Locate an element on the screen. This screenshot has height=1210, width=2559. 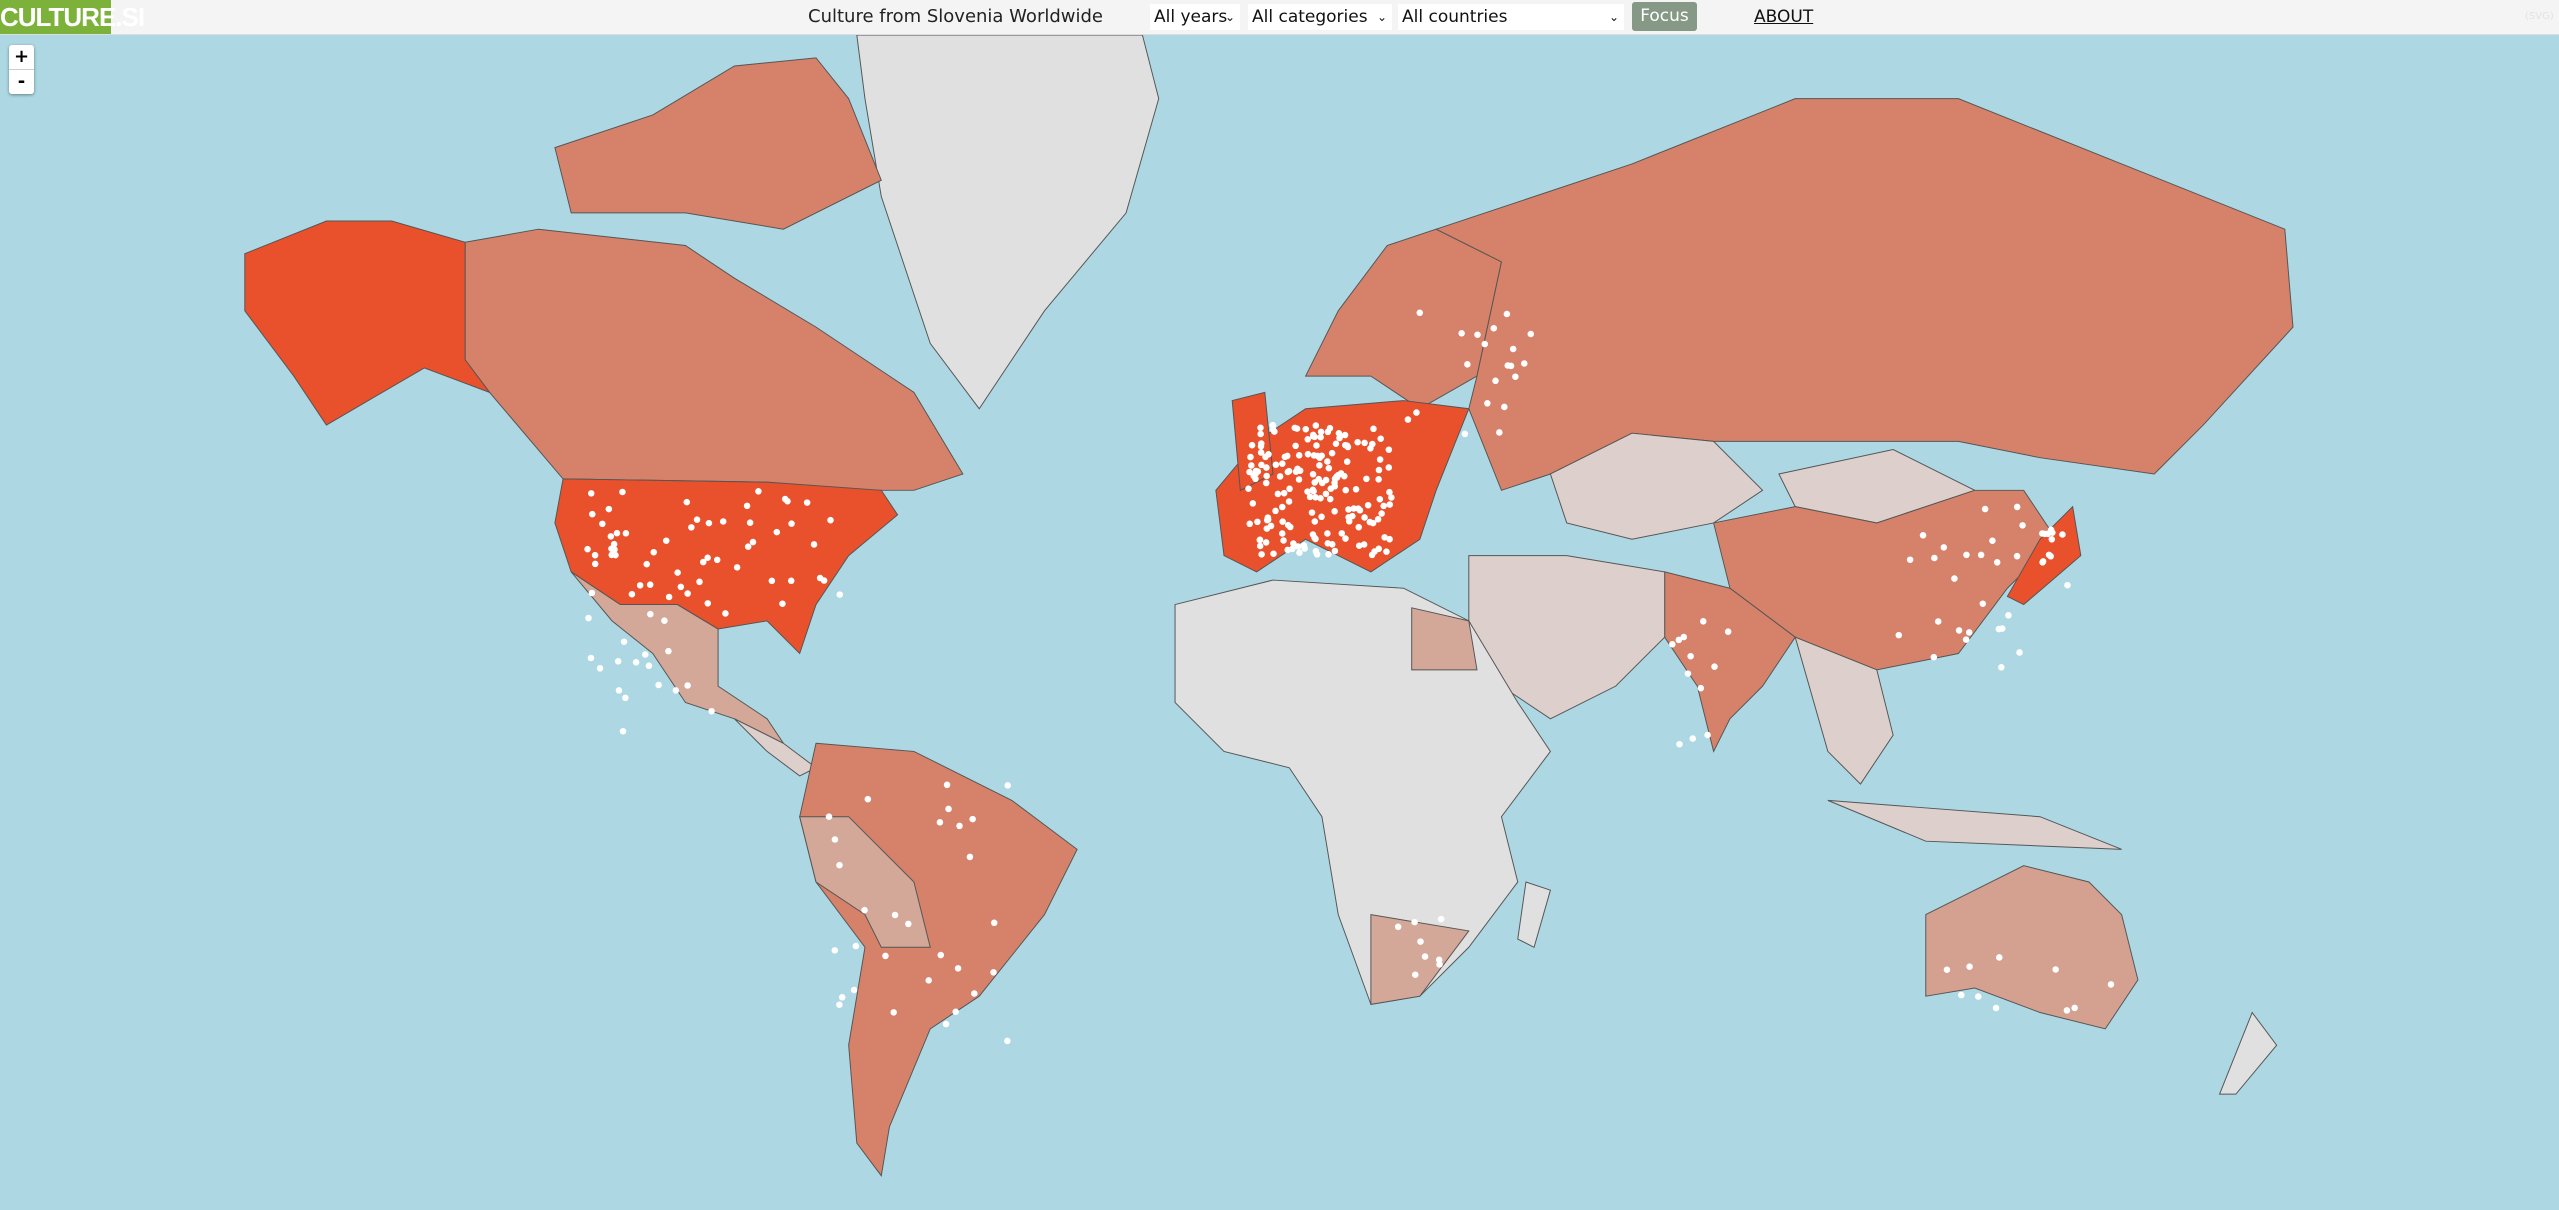
africa is located at coordinates (1363, 792).